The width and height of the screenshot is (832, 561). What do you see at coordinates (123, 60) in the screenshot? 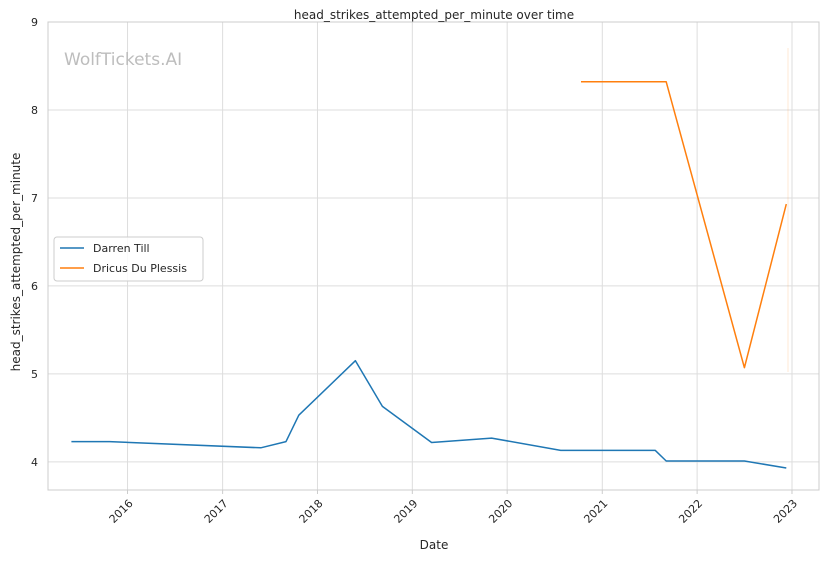
I see `watermark: WolfTickets.AI` at bounding box center [123, 60].